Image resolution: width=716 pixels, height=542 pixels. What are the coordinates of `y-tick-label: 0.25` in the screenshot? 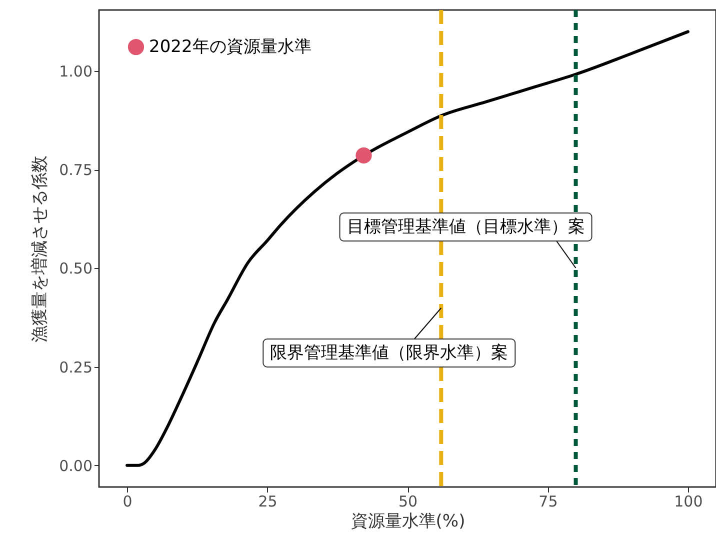 It's located at (75, 367).